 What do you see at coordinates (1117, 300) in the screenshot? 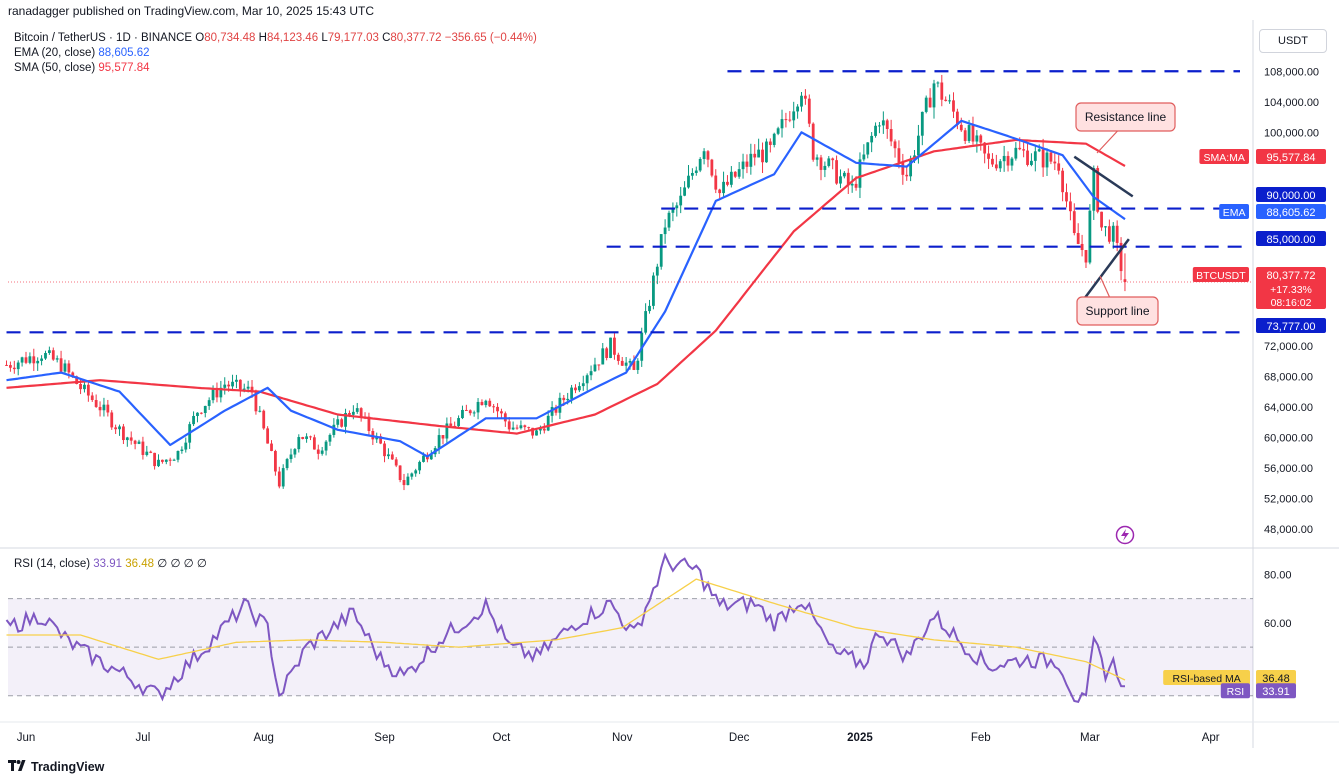
I see `support-callout: Support line` at bounding box center [1117, 300].